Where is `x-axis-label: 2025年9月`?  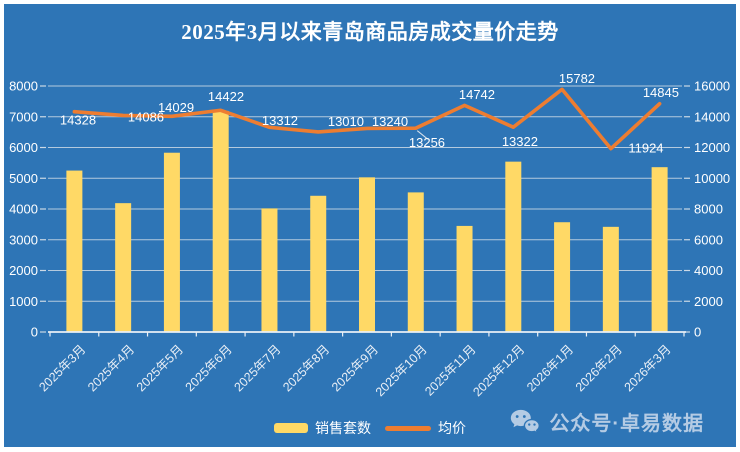 x-axis-label: 2025年9月 is located at coordinates (355, 368).